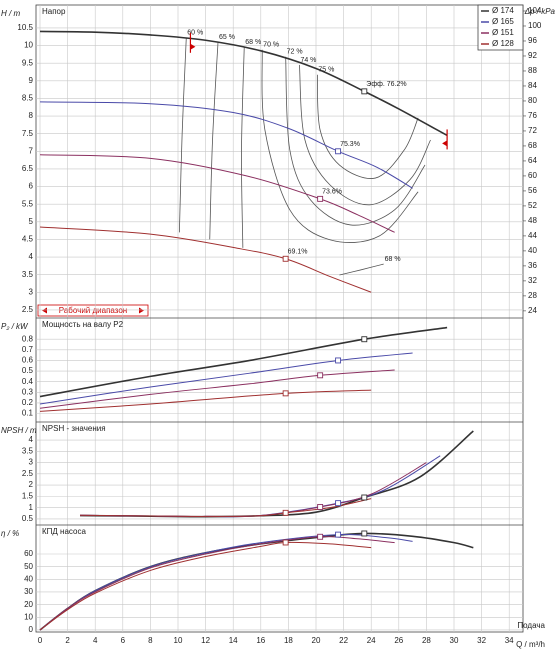  What do you see at coordinates (332, 192) in the screenshot?
I see `bep-label: 73.6%` at bounding box center [332, 192].